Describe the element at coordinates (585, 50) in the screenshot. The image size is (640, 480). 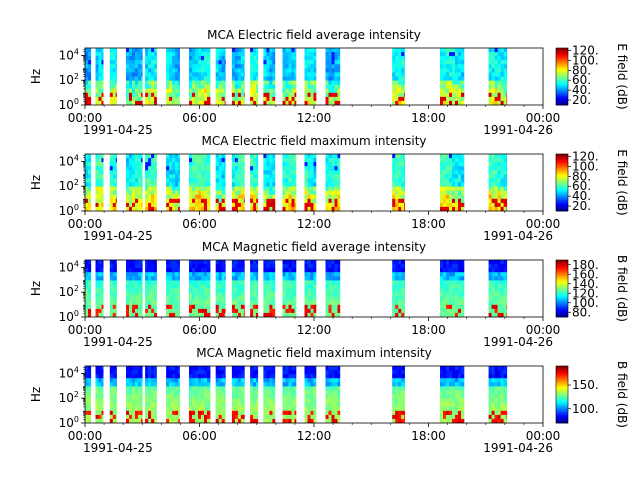
I see `colorbar-tick-label: 120.` at that location.